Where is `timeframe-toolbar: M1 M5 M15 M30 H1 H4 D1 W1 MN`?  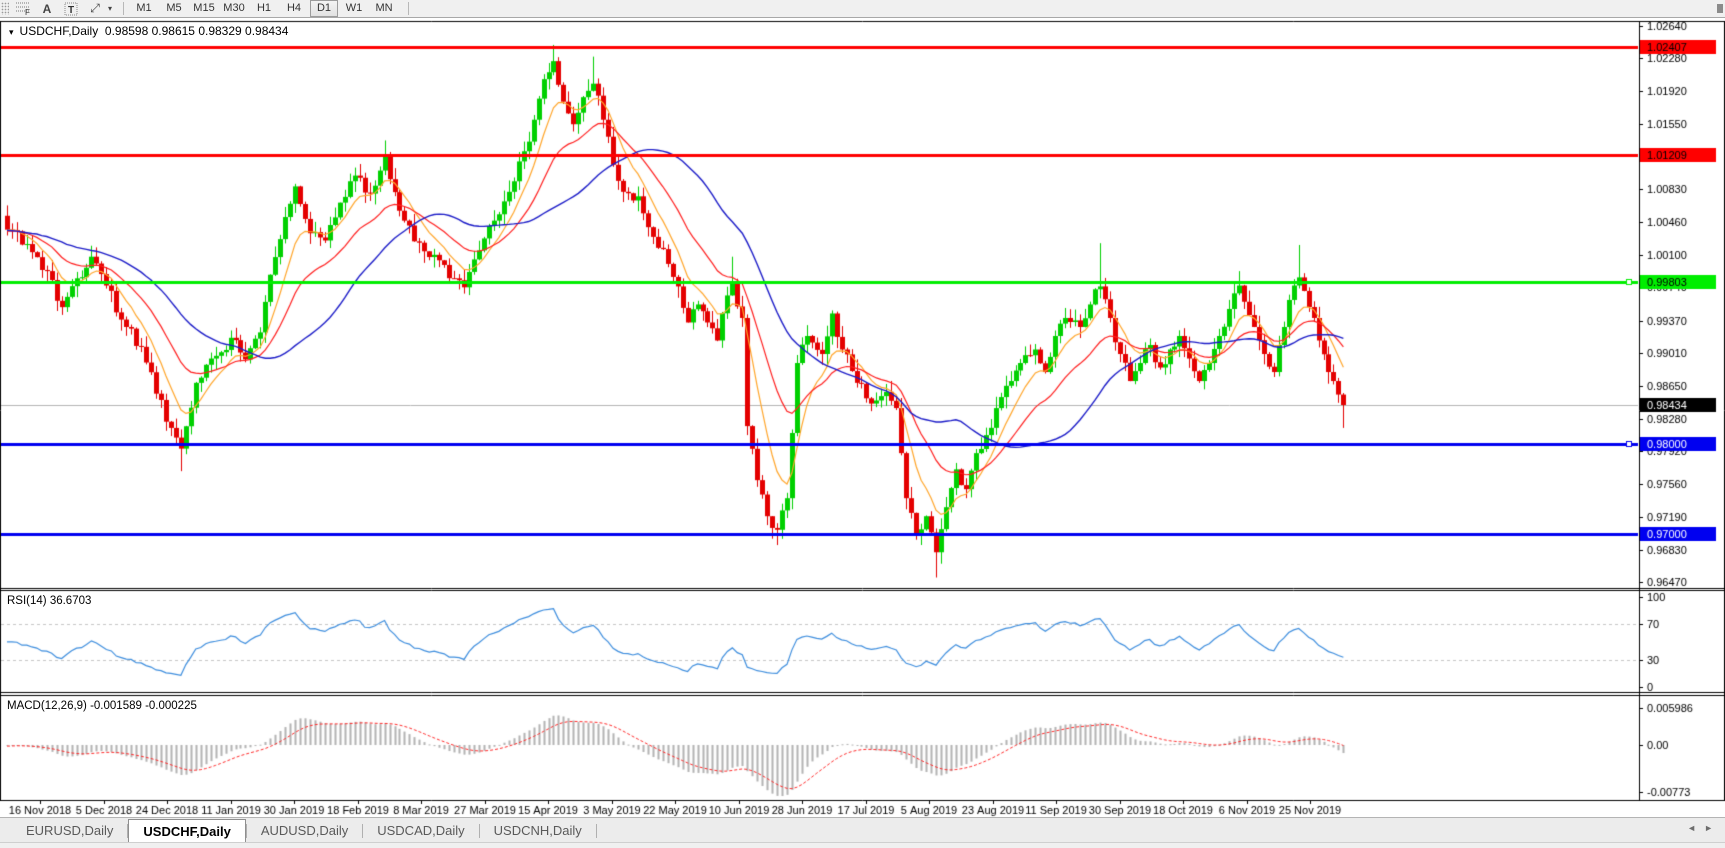 timeframe-toolbar: M1 M5 M15 M30 H1 H4 D1 W1 MN is located at coordinates (265, 8).